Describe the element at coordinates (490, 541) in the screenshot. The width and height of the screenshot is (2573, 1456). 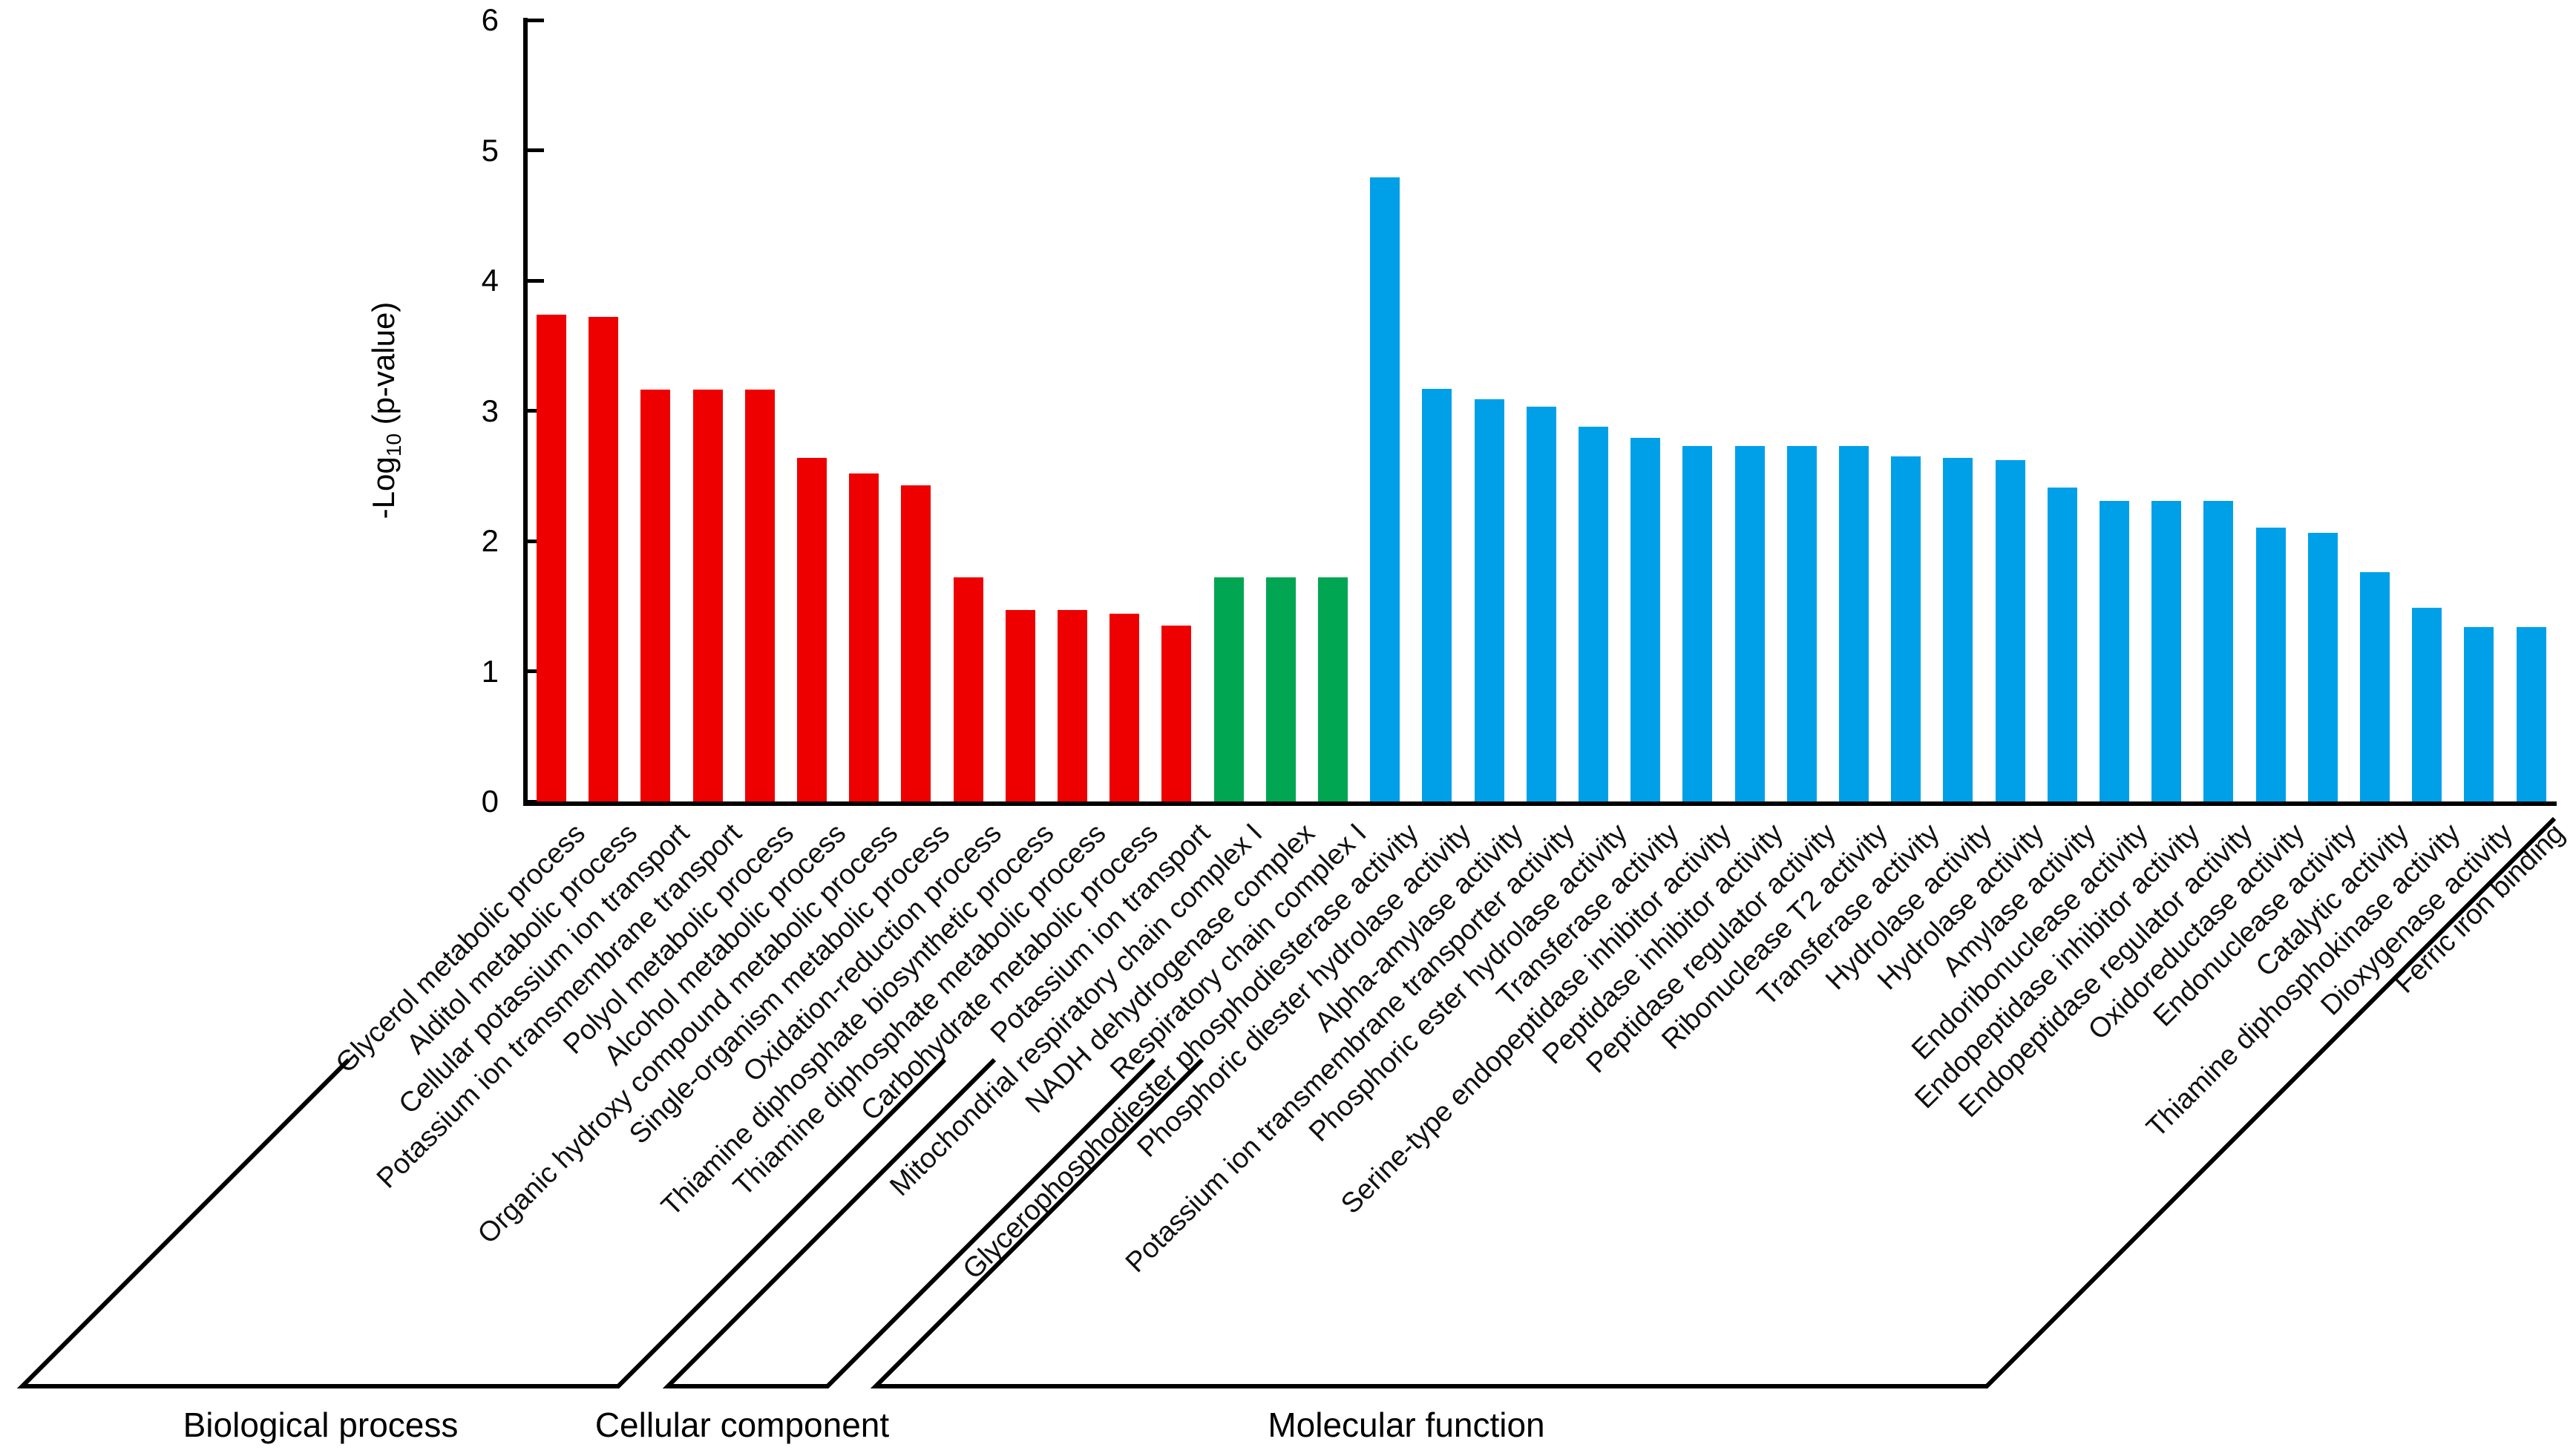
I see `y-tick-label: 2` at that location.